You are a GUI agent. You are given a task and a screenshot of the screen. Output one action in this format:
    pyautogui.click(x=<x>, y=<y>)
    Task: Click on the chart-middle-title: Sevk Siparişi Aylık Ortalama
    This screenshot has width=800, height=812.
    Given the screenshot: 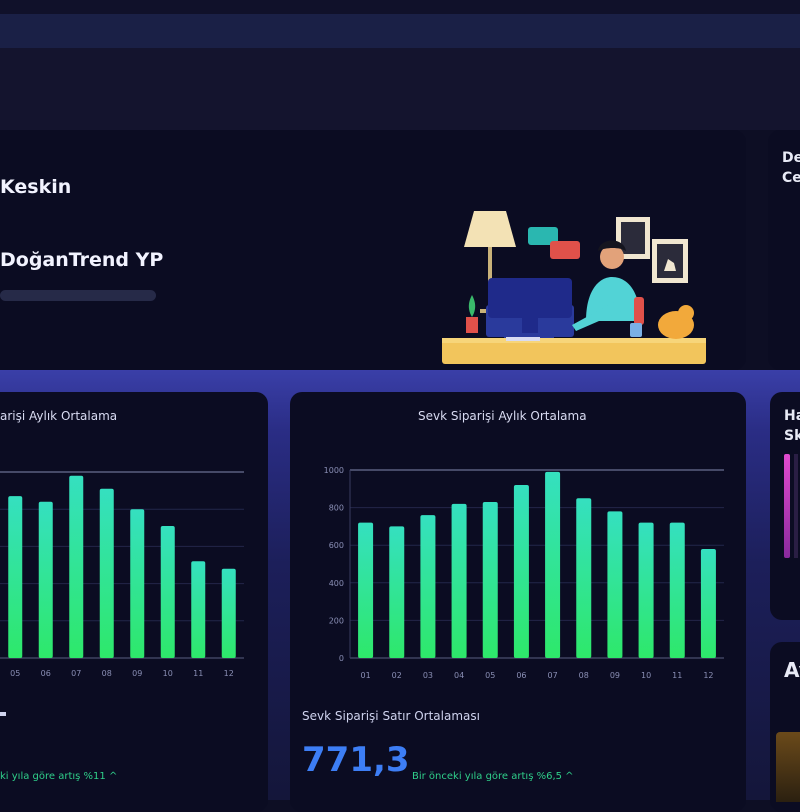 What is the action you would take?
    pyautogui.click(x=502, y=416)
    